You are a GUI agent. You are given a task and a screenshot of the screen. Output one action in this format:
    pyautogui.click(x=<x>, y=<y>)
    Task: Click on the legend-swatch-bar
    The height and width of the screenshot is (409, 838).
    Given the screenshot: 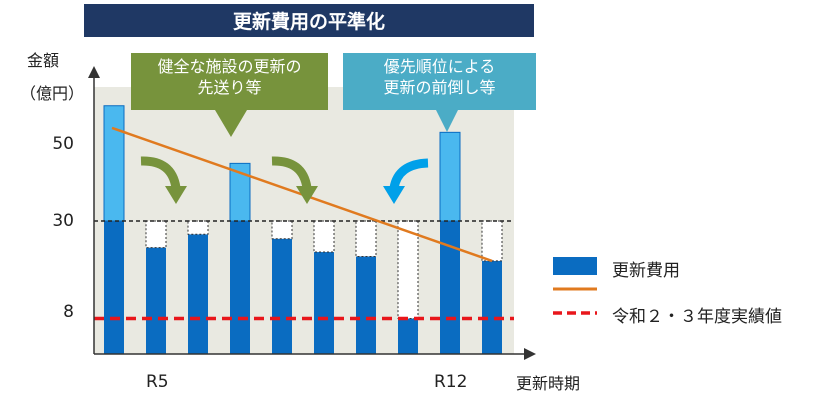 What is the action you would take?
    pyautogui.click(x=575, y=266)
    